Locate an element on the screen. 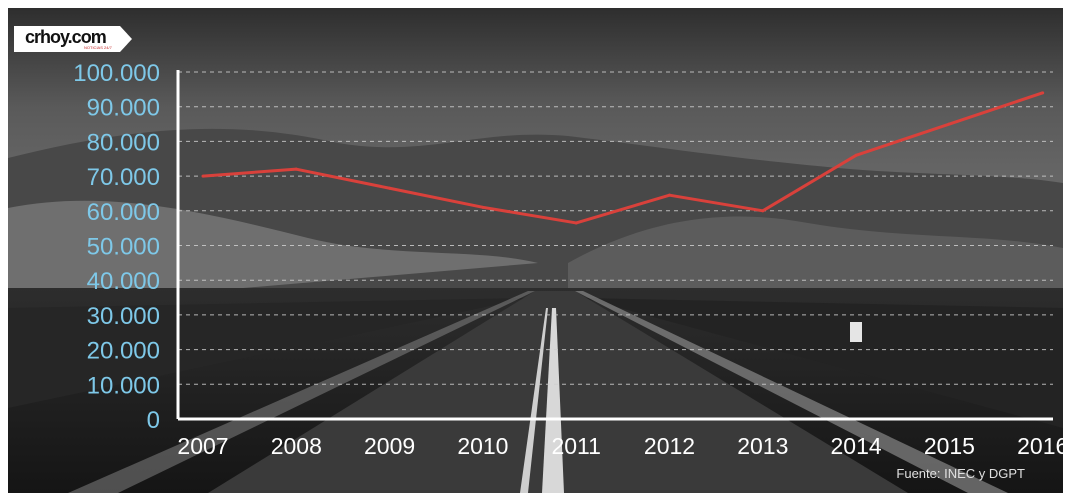 The image size is (1071, 498). source-note: Fuente: INEC y DGPT is located at coordinates (960, 473).